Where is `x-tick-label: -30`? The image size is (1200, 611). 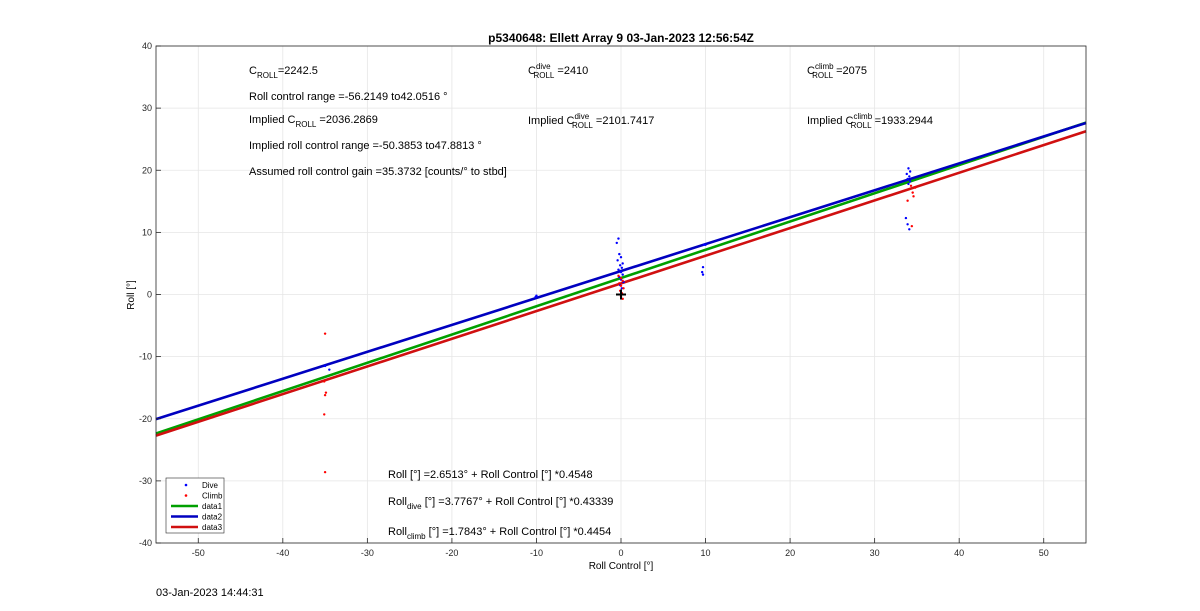 x-tick-label: -30 is located at coordinates (367, 553).